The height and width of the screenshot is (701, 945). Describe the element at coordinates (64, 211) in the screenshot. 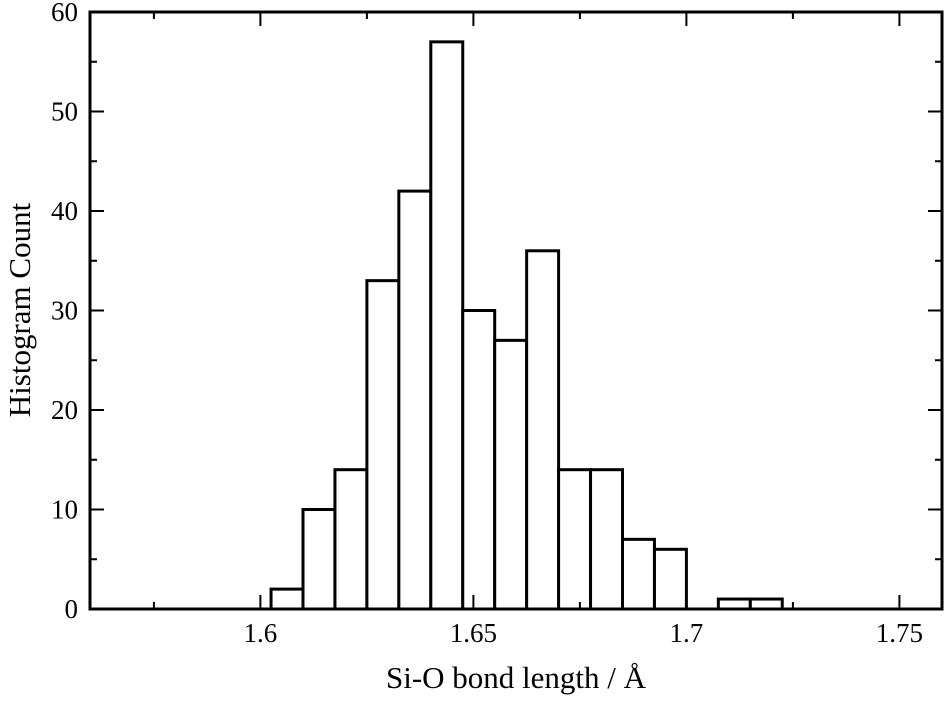

I see `y-tick-label: 40` at that location.